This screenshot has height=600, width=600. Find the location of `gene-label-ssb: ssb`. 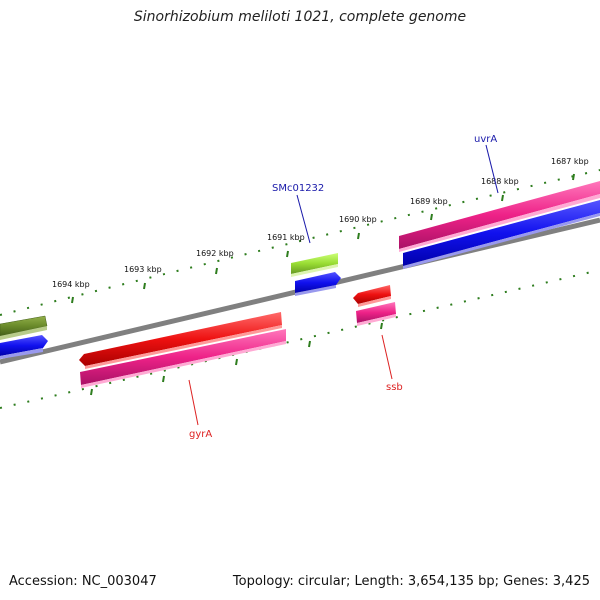

gene-label-ssb: ssb is located at coordinates (394, 387).